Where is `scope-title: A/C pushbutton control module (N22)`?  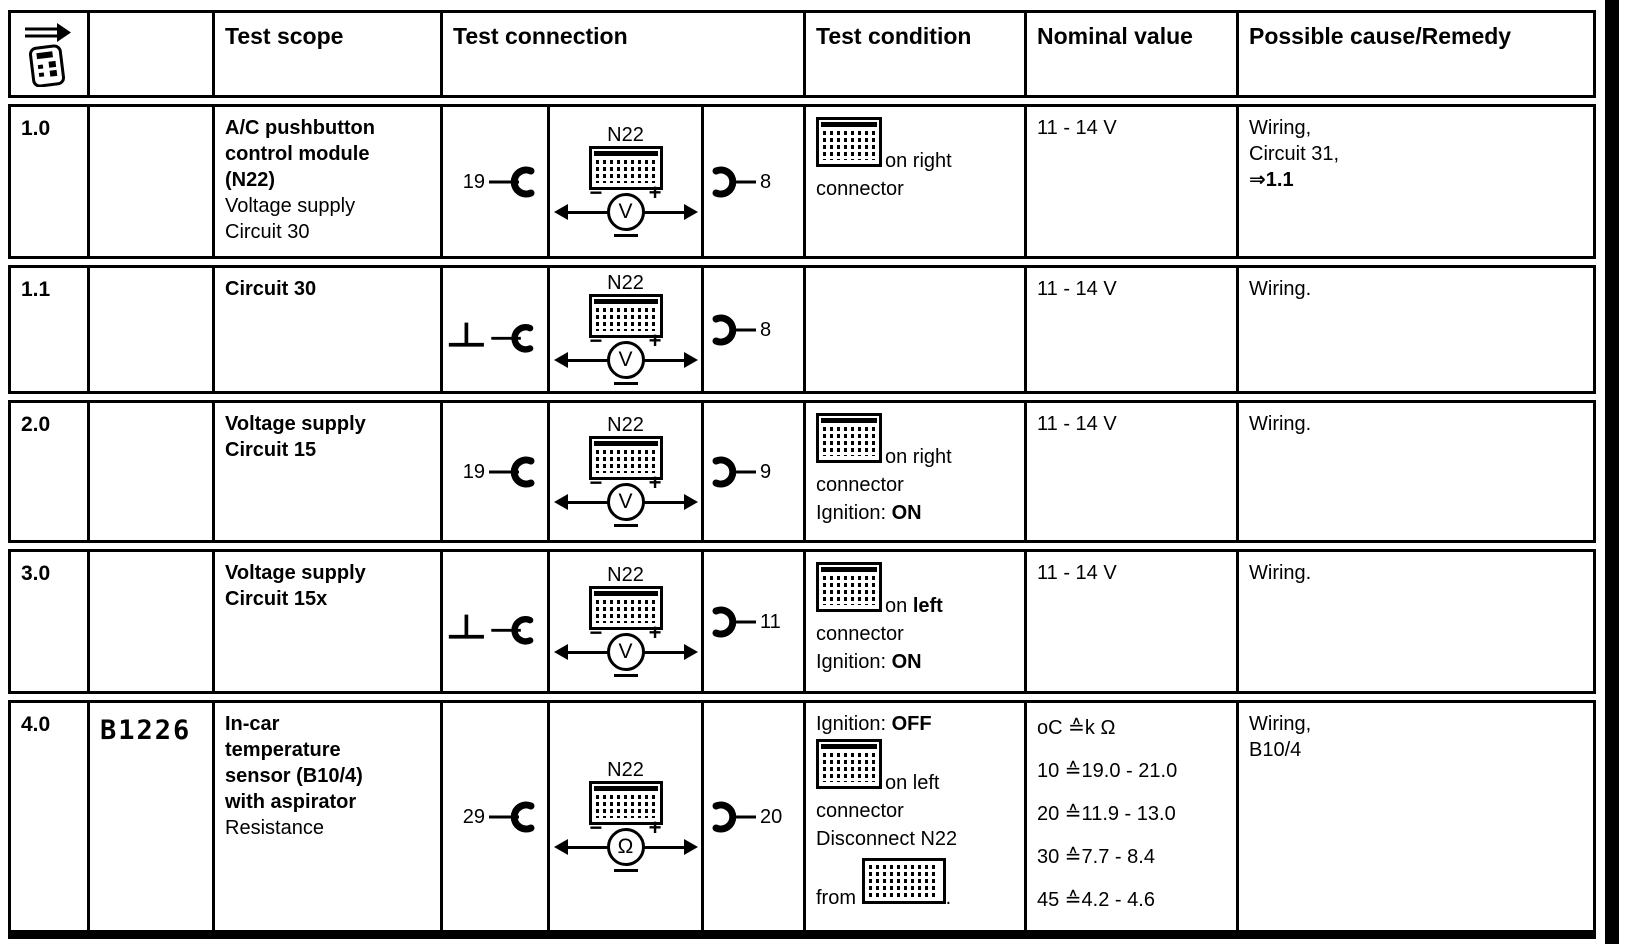
scope-title: A/C pushbutton control module (N22) is located at coordinates (300, 154).